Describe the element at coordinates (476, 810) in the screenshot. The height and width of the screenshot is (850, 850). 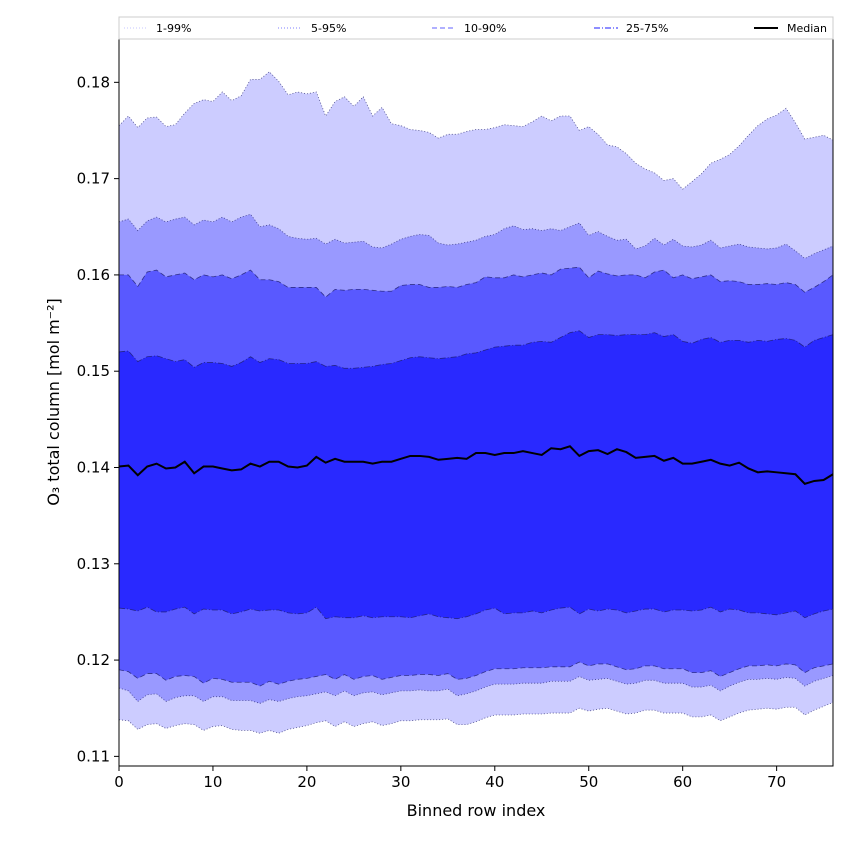
I see `x-axis-label: Binned row index` at that location.